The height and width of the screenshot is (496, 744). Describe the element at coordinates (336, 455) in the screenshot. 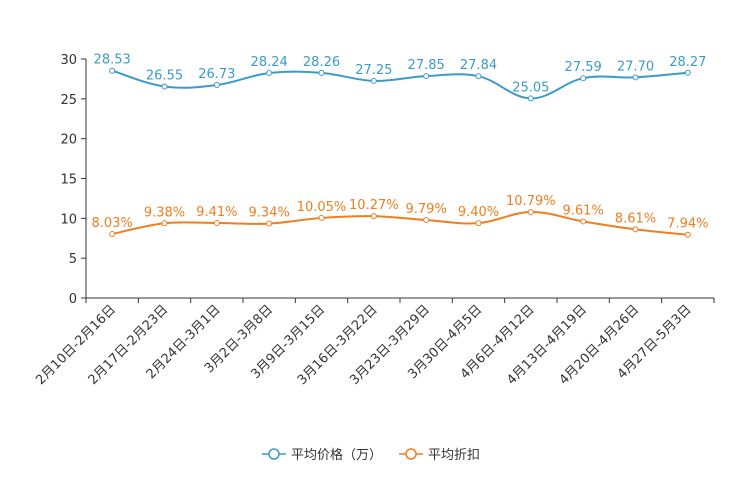

I see `legend-label: 平均价格（万）` at that location.